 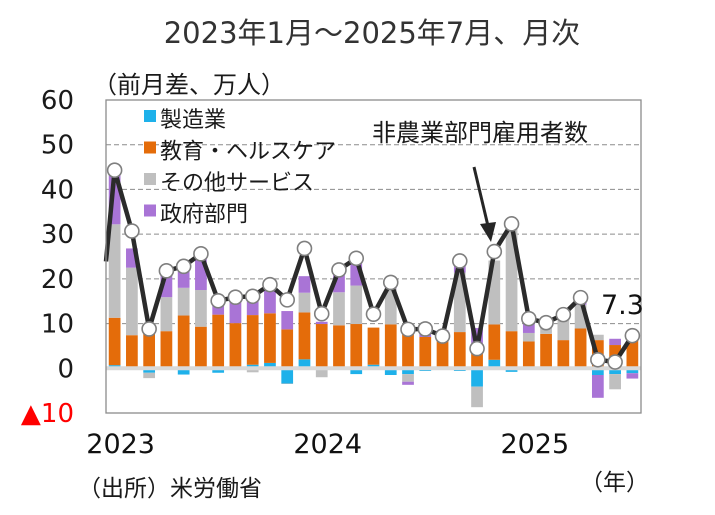 I want to click on y-tick-label: 40, so click(x=57, y=190).